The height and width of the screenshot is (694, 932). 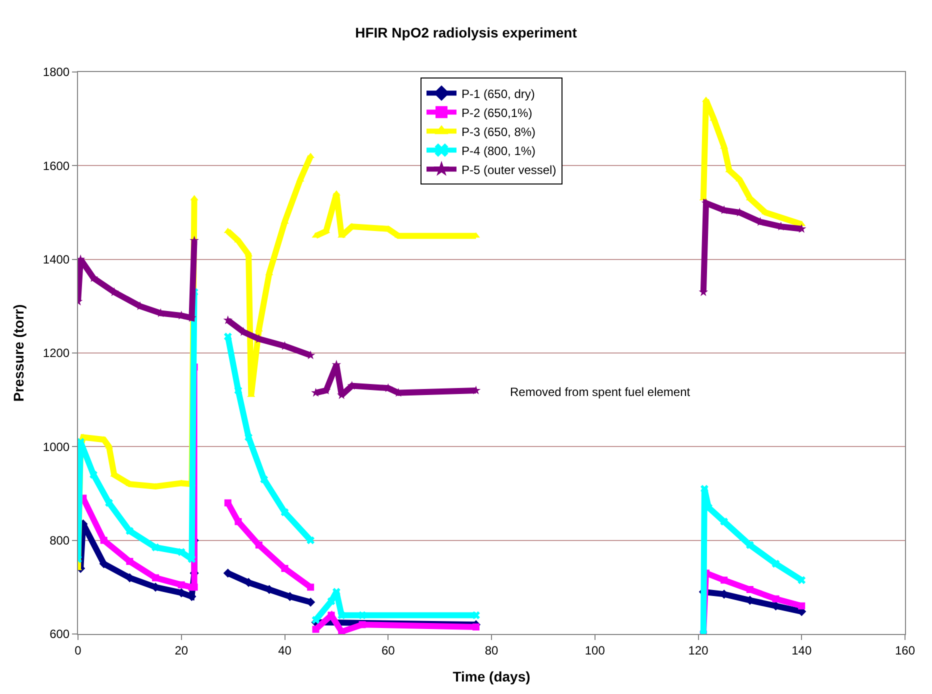 What do you see at coordinates (600, 392) in the screenshot?
I see `annotation: Removed from spent fuel element` at bounding box center [600, 392].